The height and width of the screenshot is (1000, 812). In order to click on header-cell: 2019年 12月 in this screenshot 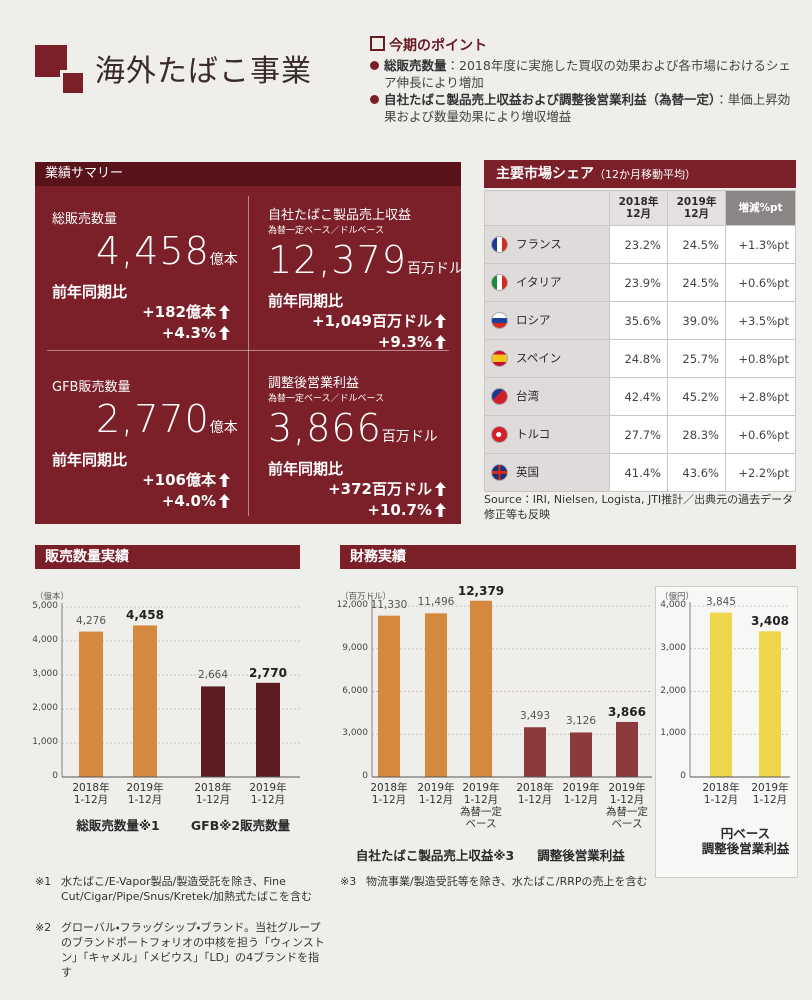, I will do `click(696, 208)`.